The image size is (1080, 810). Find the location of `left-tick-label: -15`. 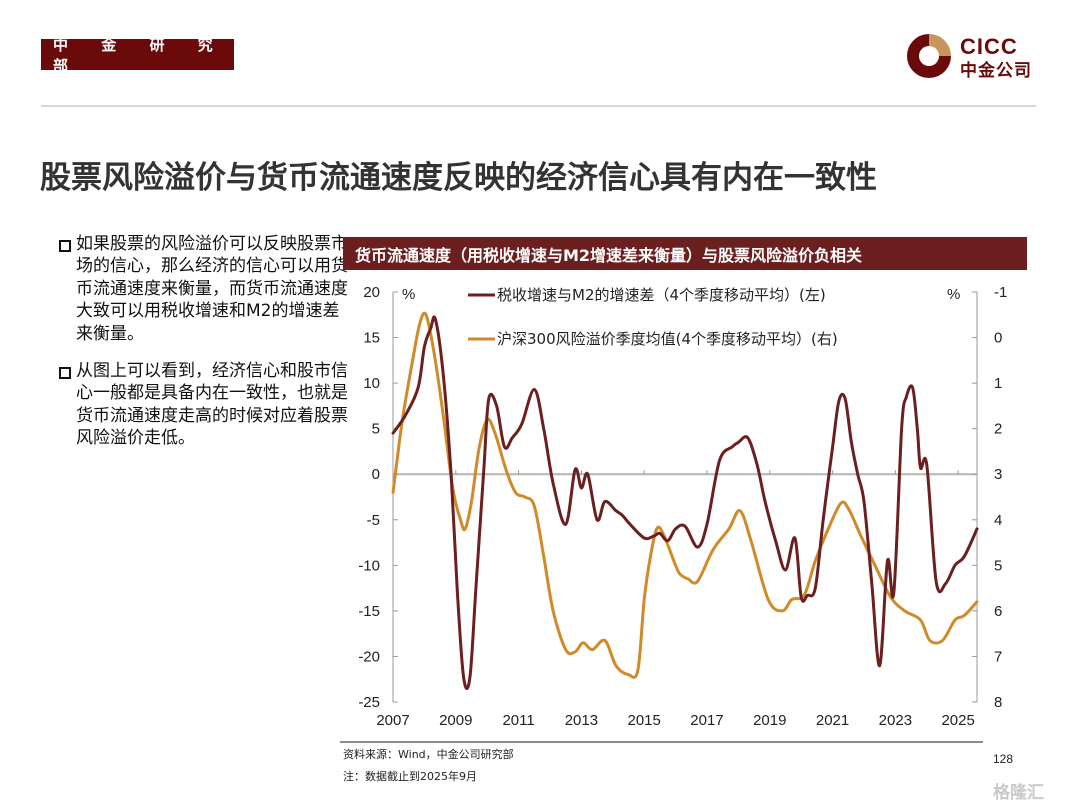

left-tick-label: -15 is located at coordinates (369, 611).